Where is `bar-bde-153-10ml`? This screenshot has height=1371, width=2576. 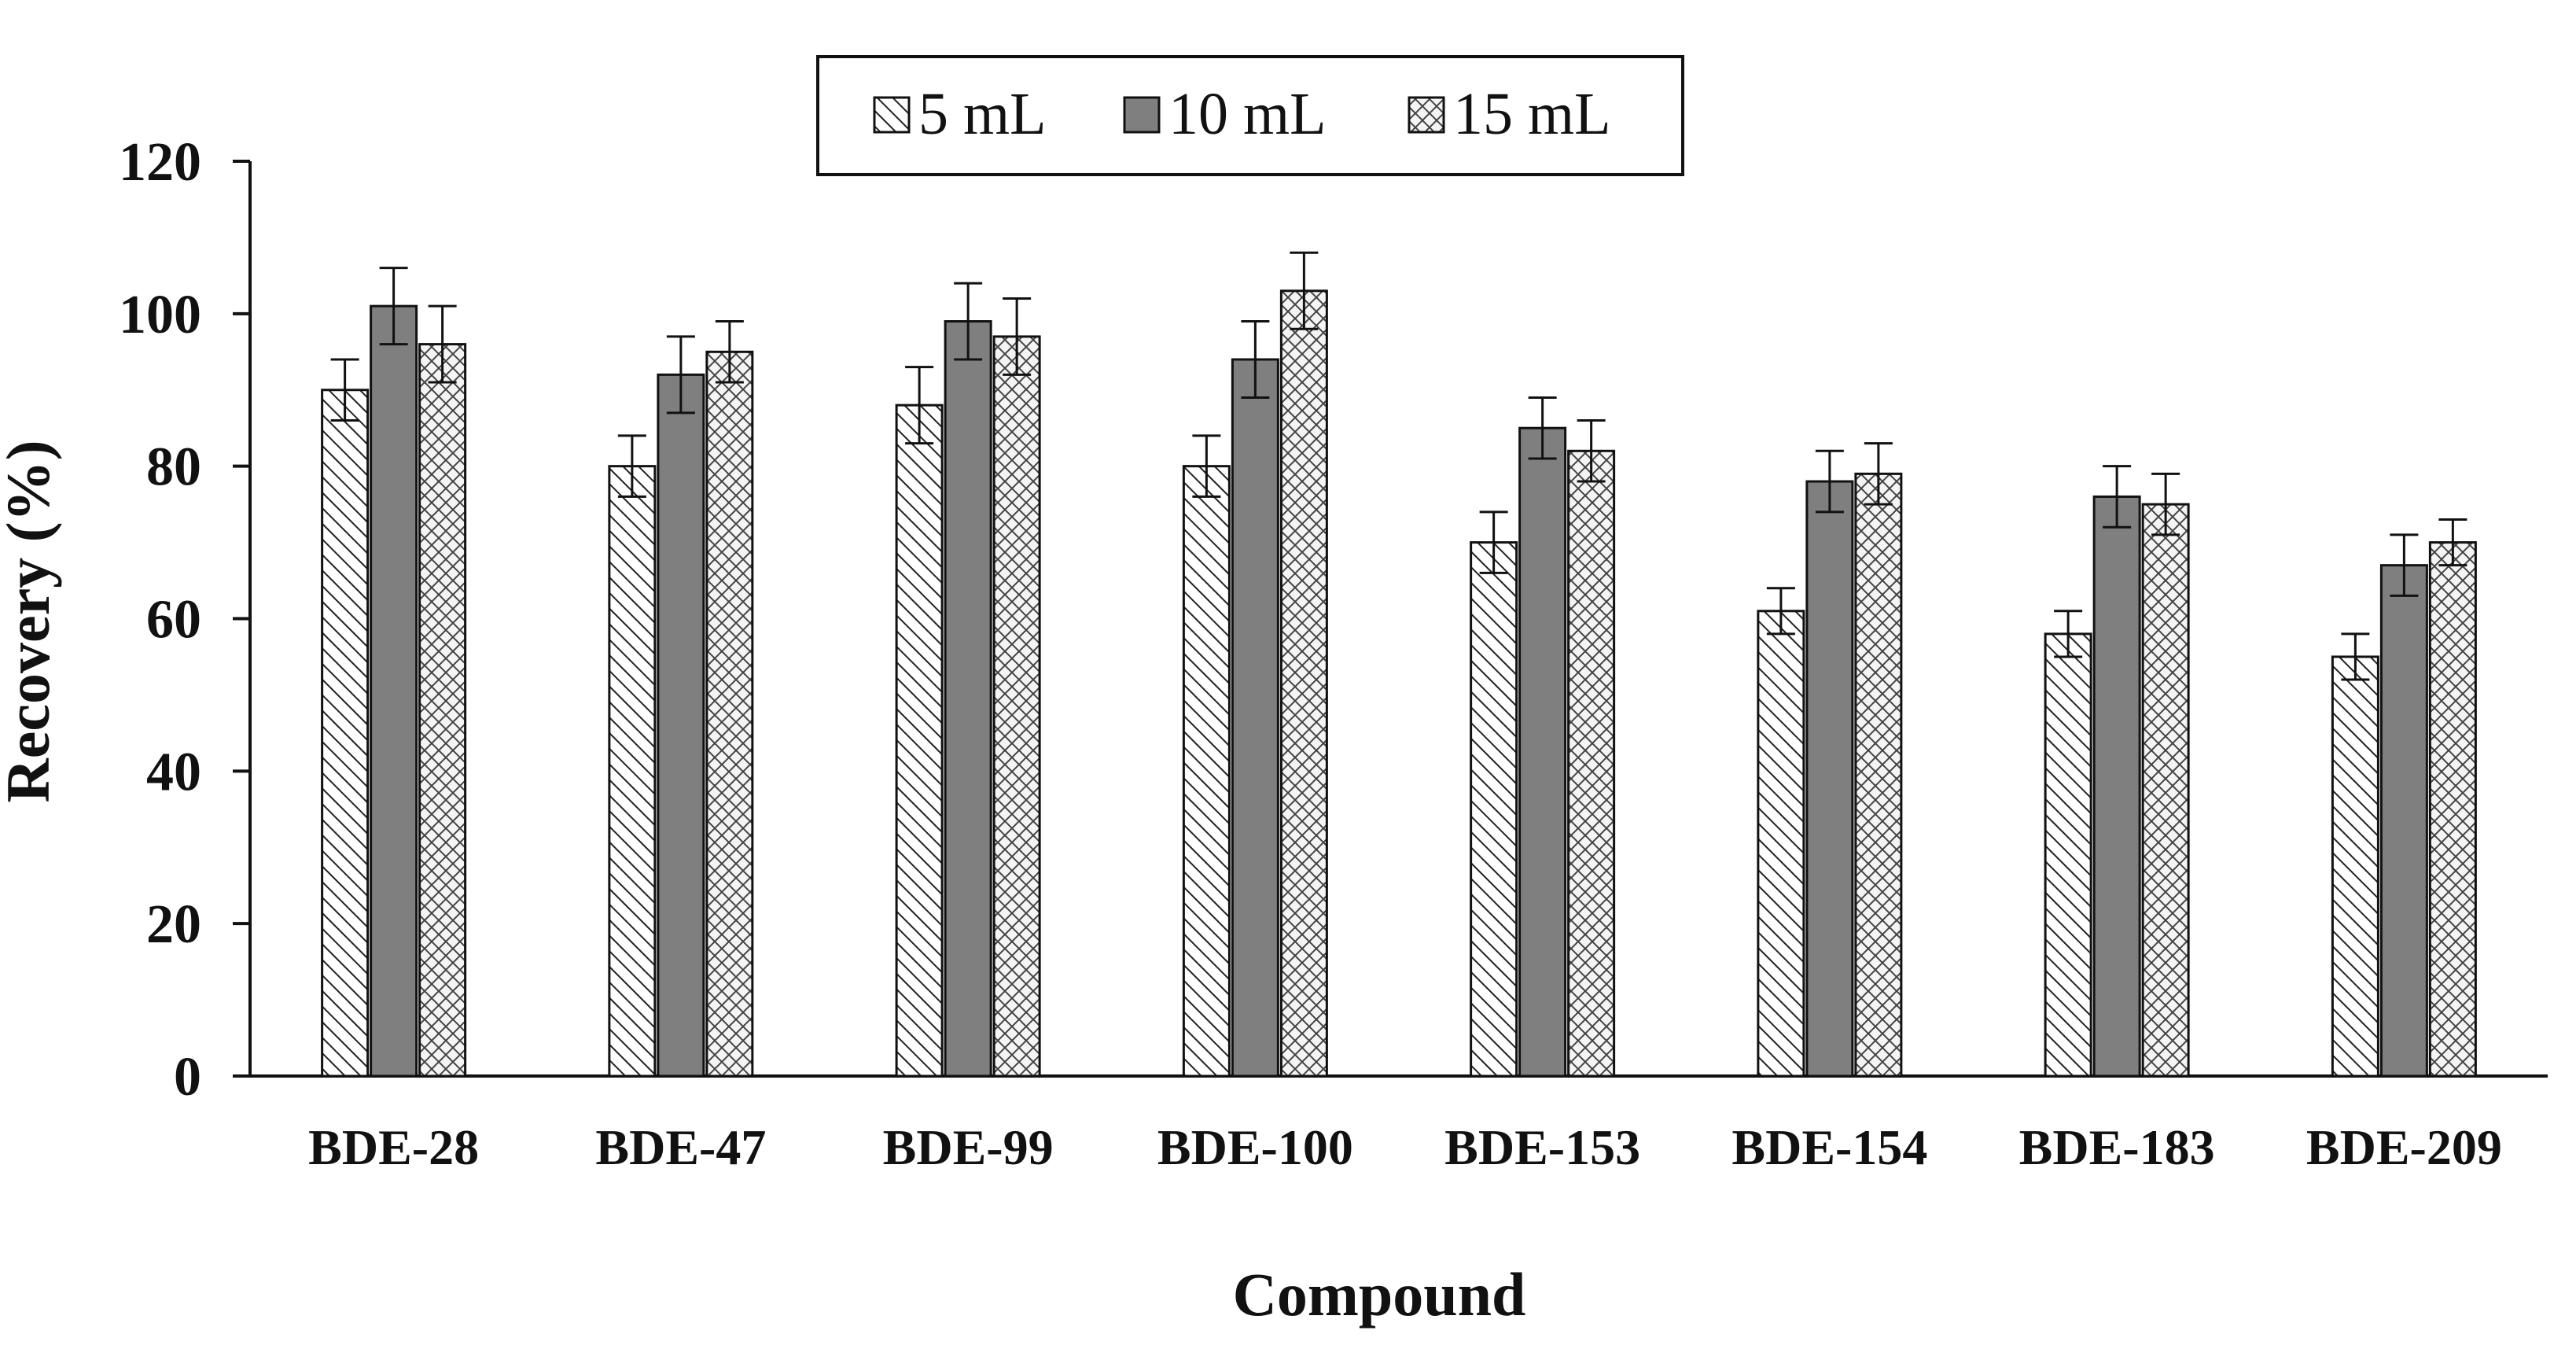 bar-bde-153-10ml is located at coordinates (1542, 752).